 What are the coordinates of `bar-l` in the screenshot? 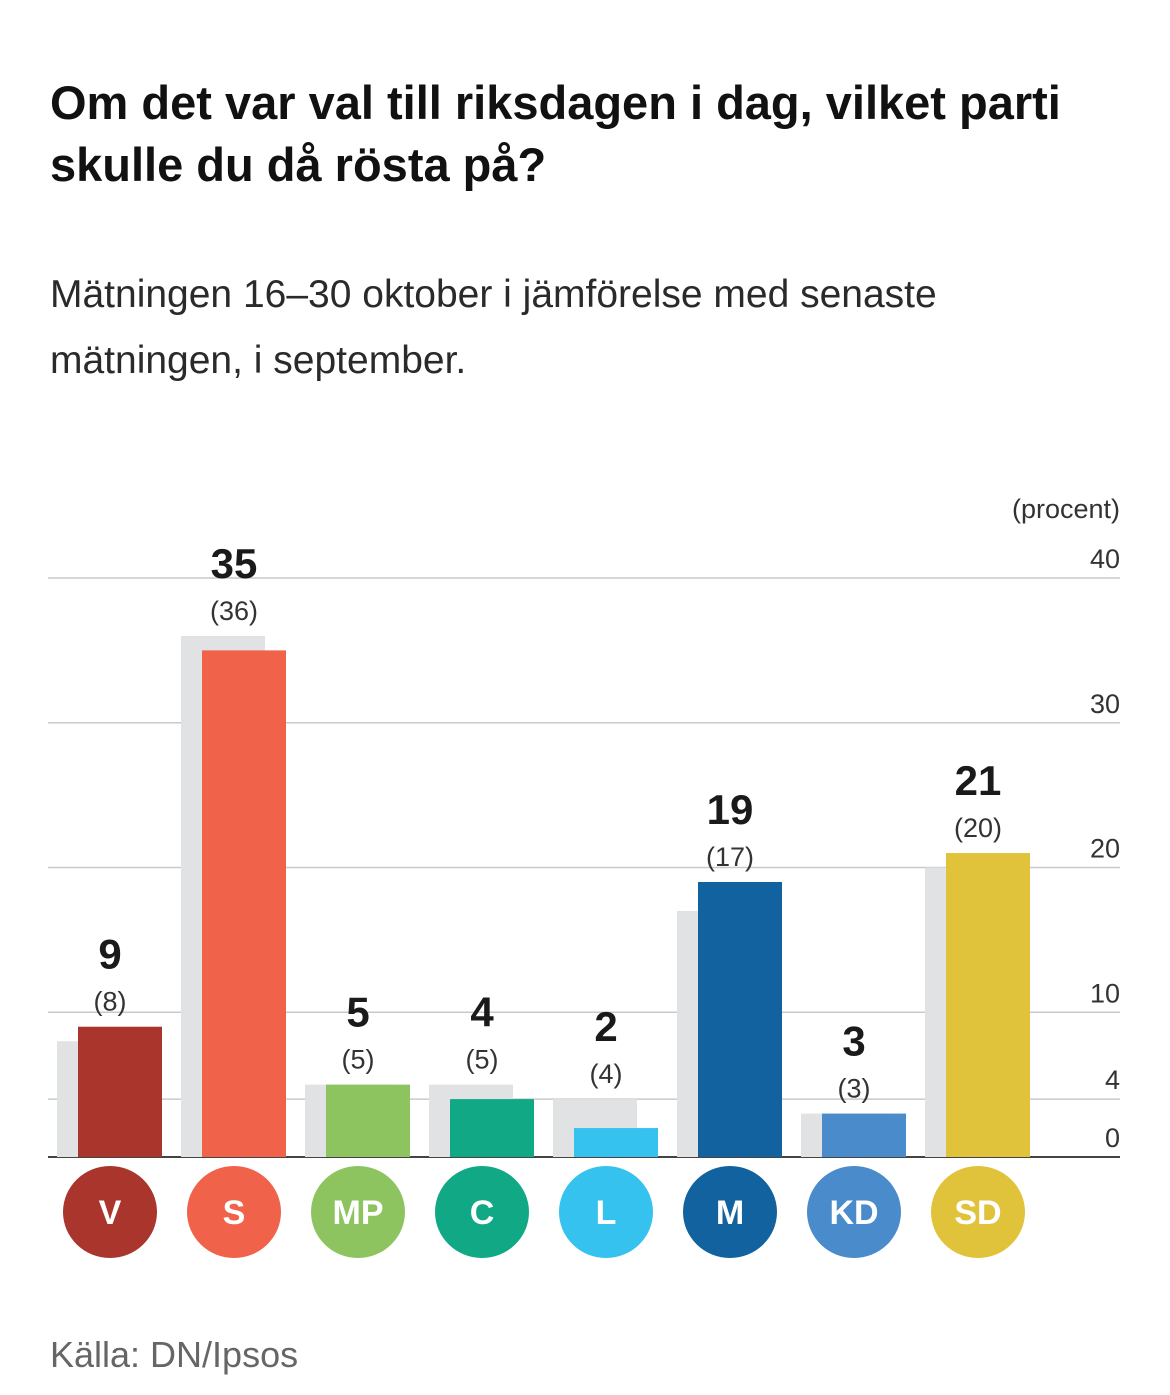 It's located at (616, 1142).